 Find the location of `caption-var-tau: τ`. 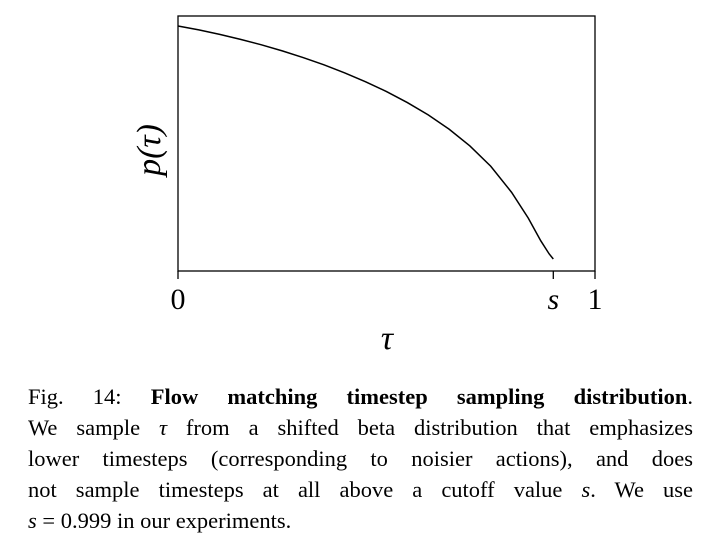

caption-var-tau: τ is located at coordinates (163, 427).